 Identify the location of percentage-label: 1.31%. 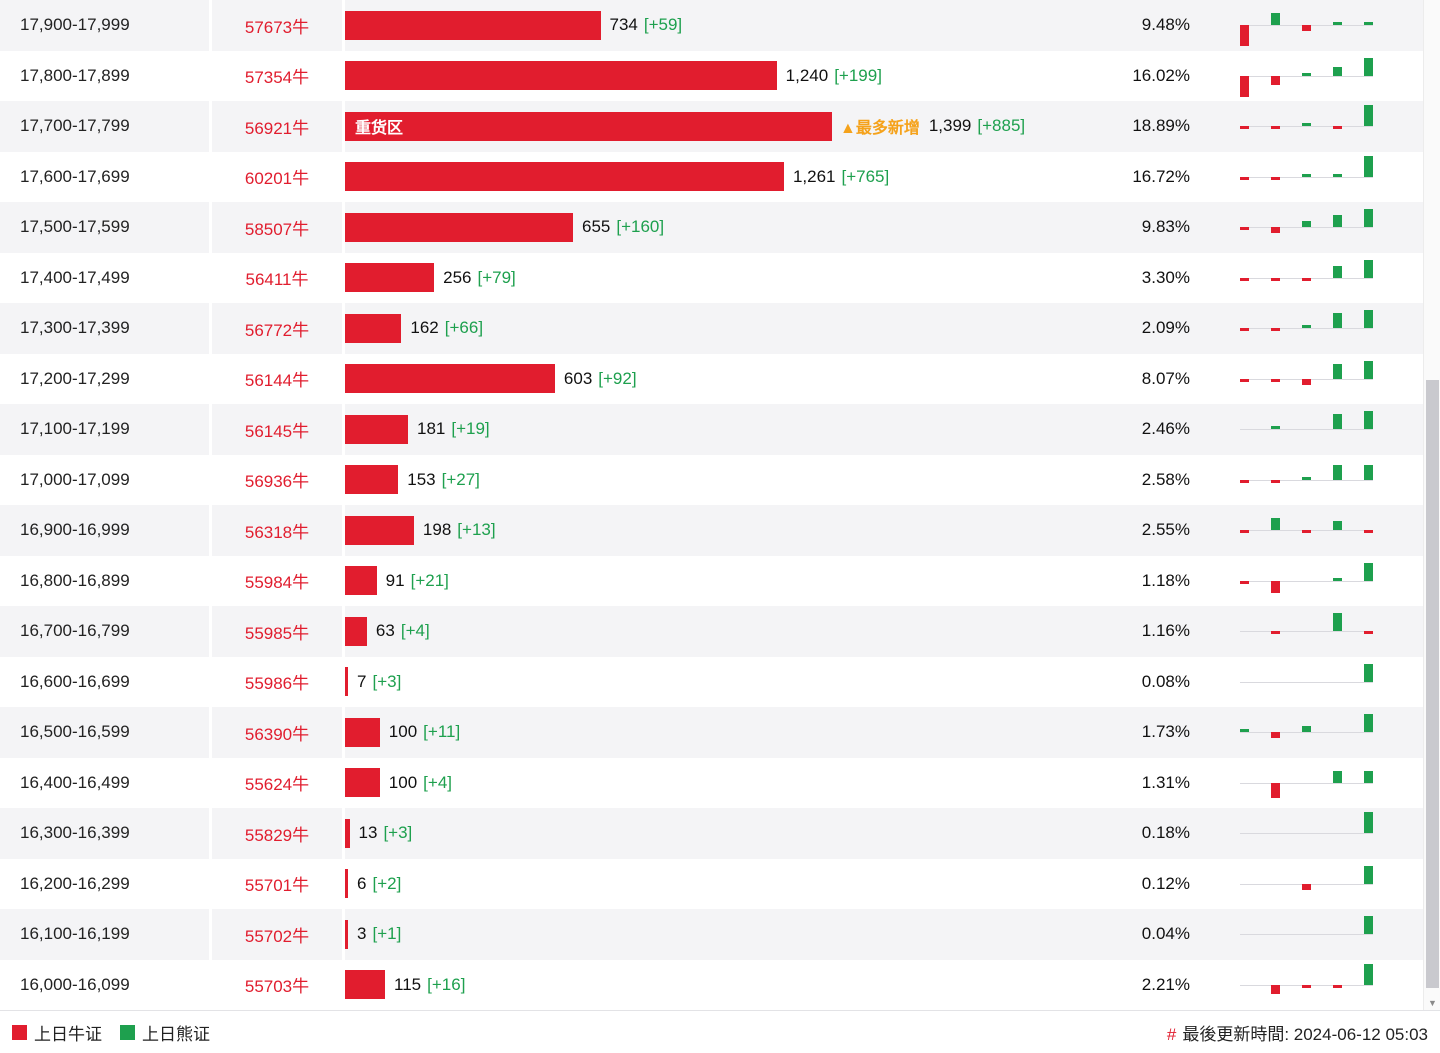
(1165, 782).